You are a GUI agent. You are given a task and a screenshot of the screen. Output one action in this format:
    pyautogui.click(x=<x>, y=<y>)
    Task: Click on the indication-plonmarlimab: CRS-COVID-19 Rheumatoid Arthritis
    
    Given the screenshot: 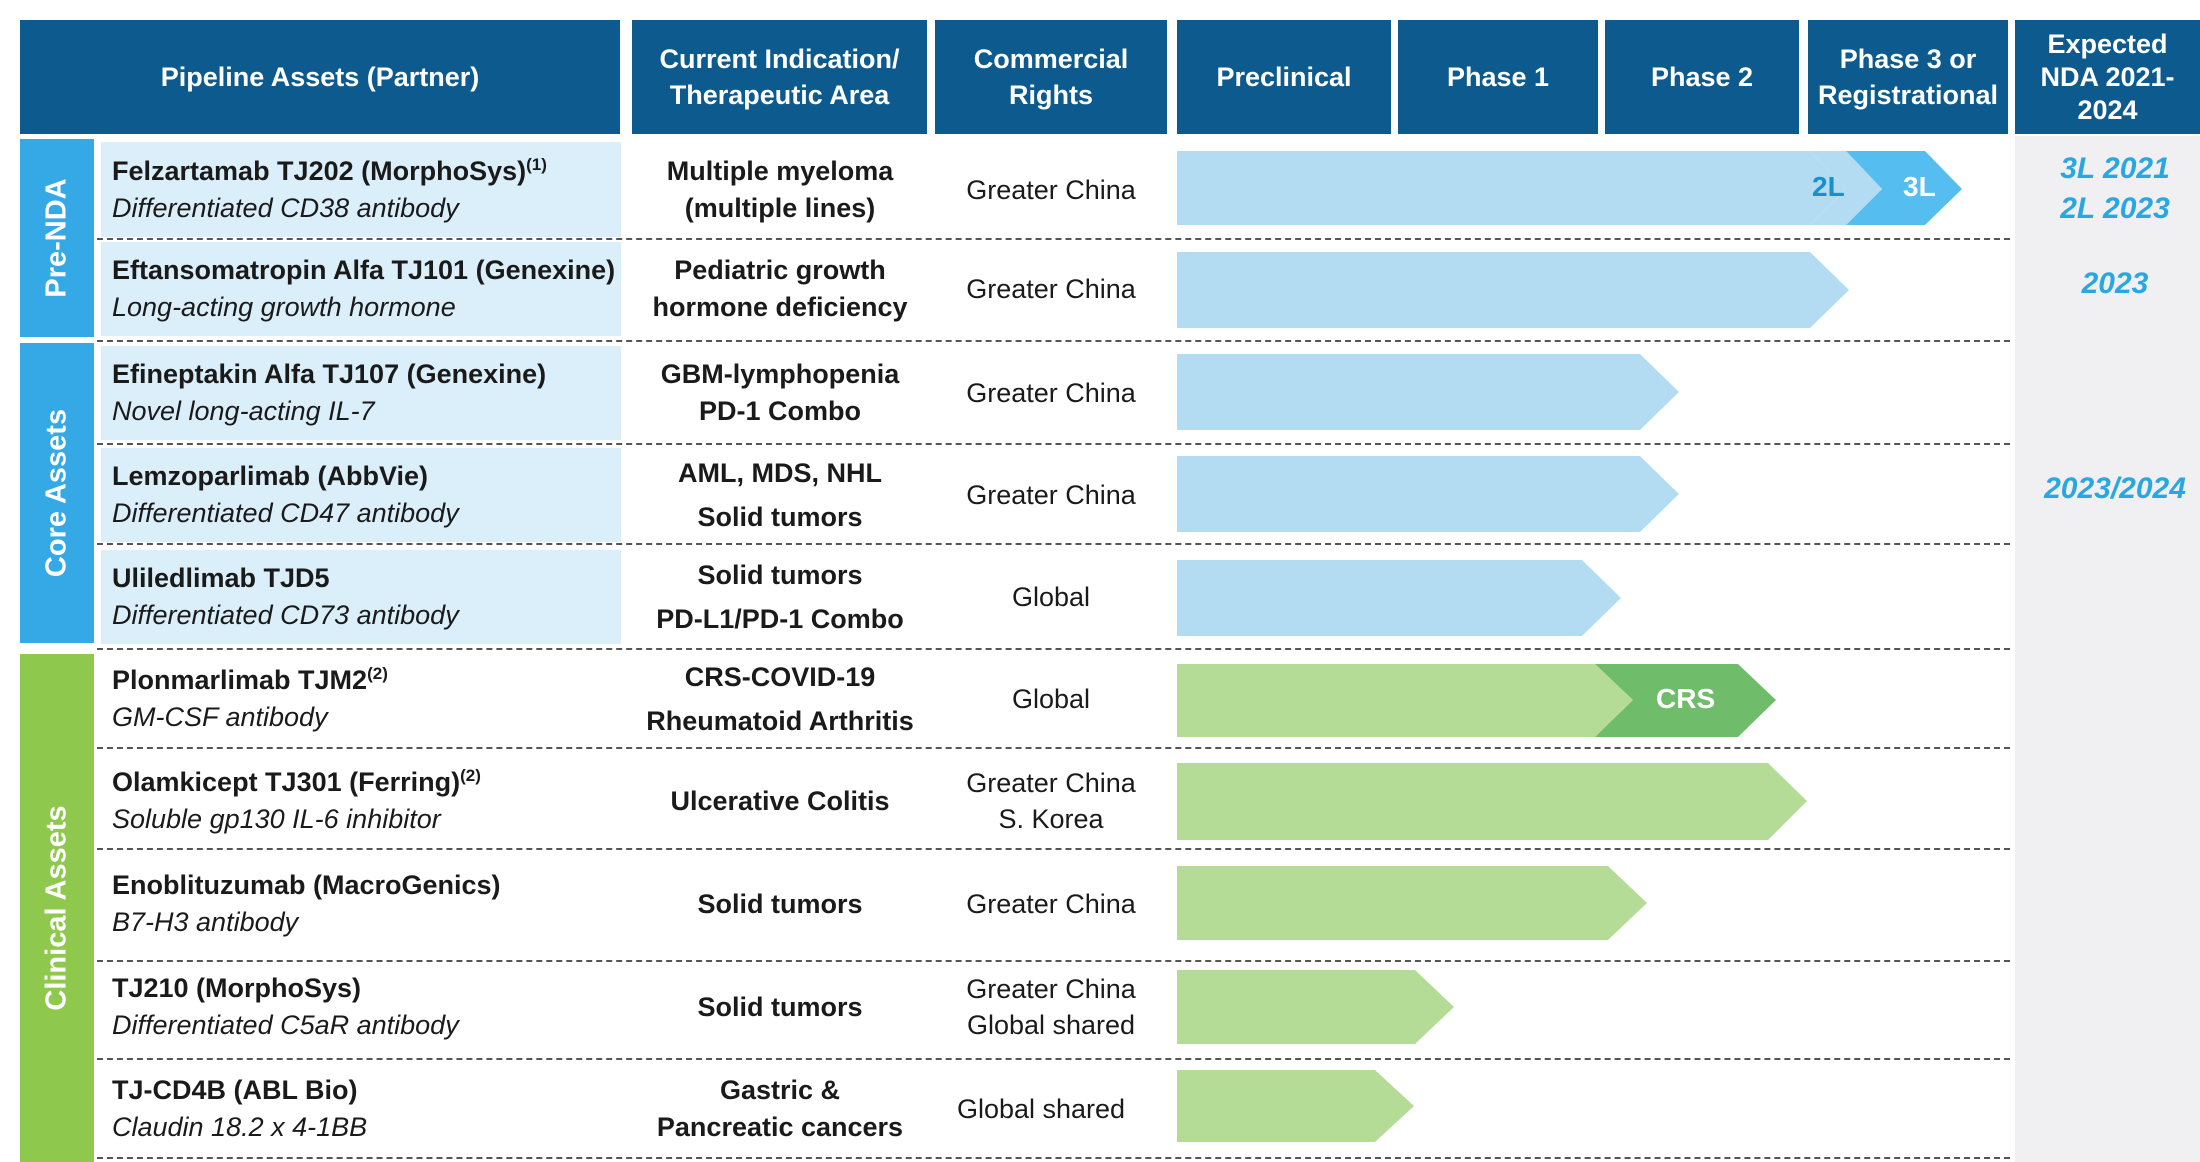 What is the action you would take?
    pyautogui.click(x=780, y=699)
    